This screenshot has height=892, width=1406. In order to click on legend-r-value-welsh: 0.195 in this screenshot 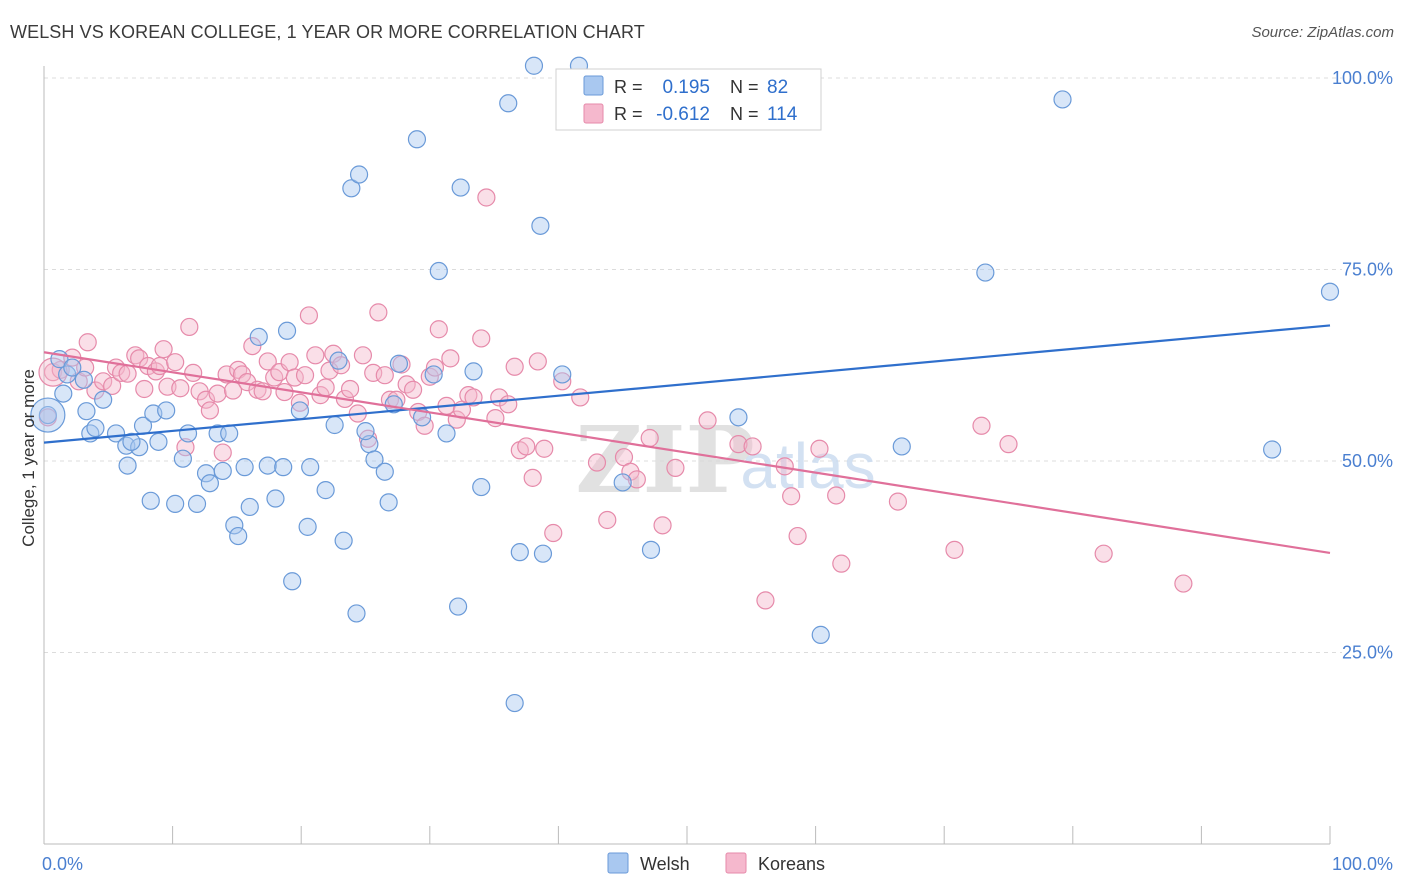, I will do `click(686, 87)`.